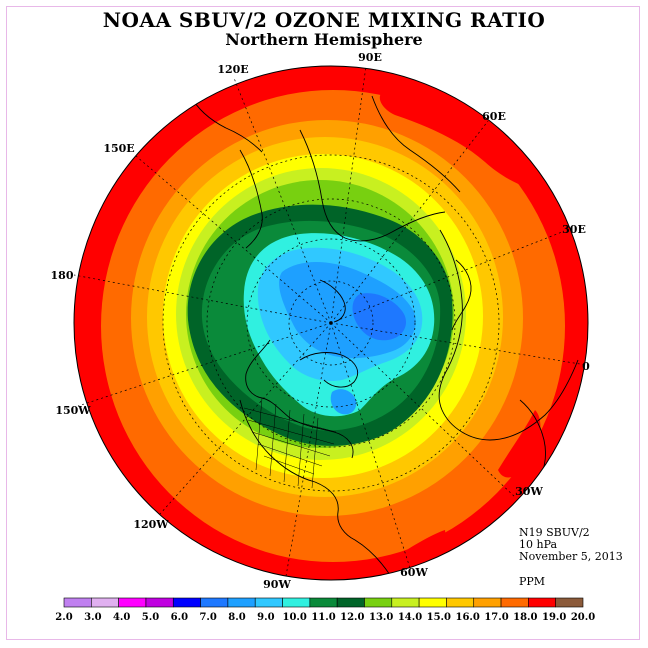 The width and height of the screenshot is (648, 648). What do you see at coordinates (290, 443) in the screenshot?
I see `us-state-boundaries` at bounding box center [290, 443].